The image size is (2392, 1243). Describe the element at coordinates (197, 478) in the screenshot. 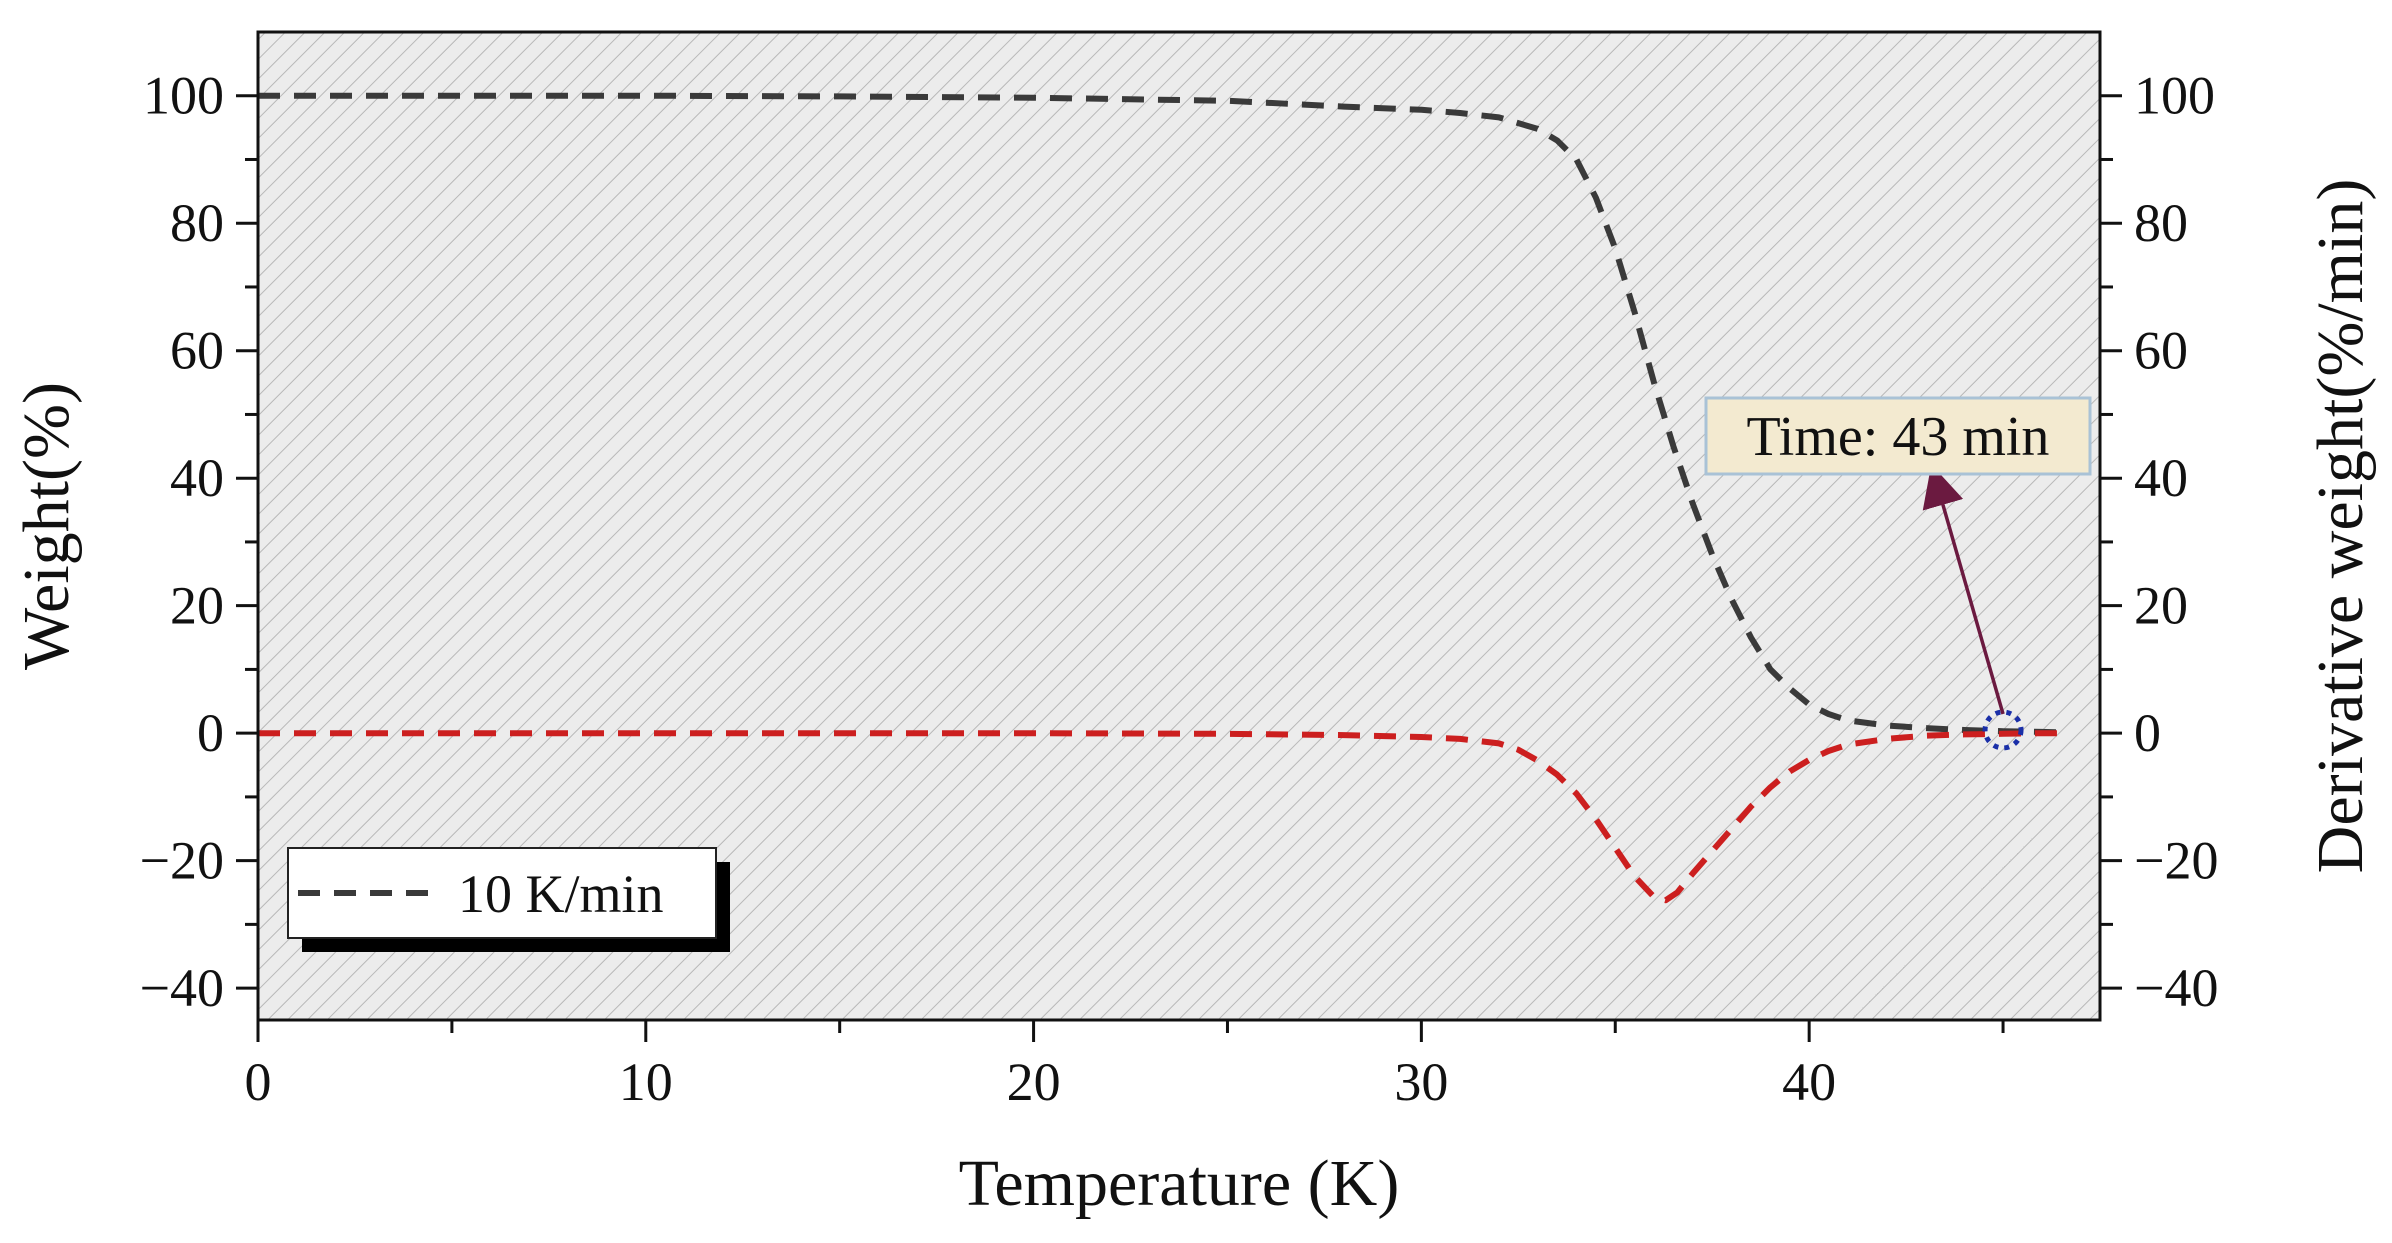

I see `y-tick-label: 40` at that location.